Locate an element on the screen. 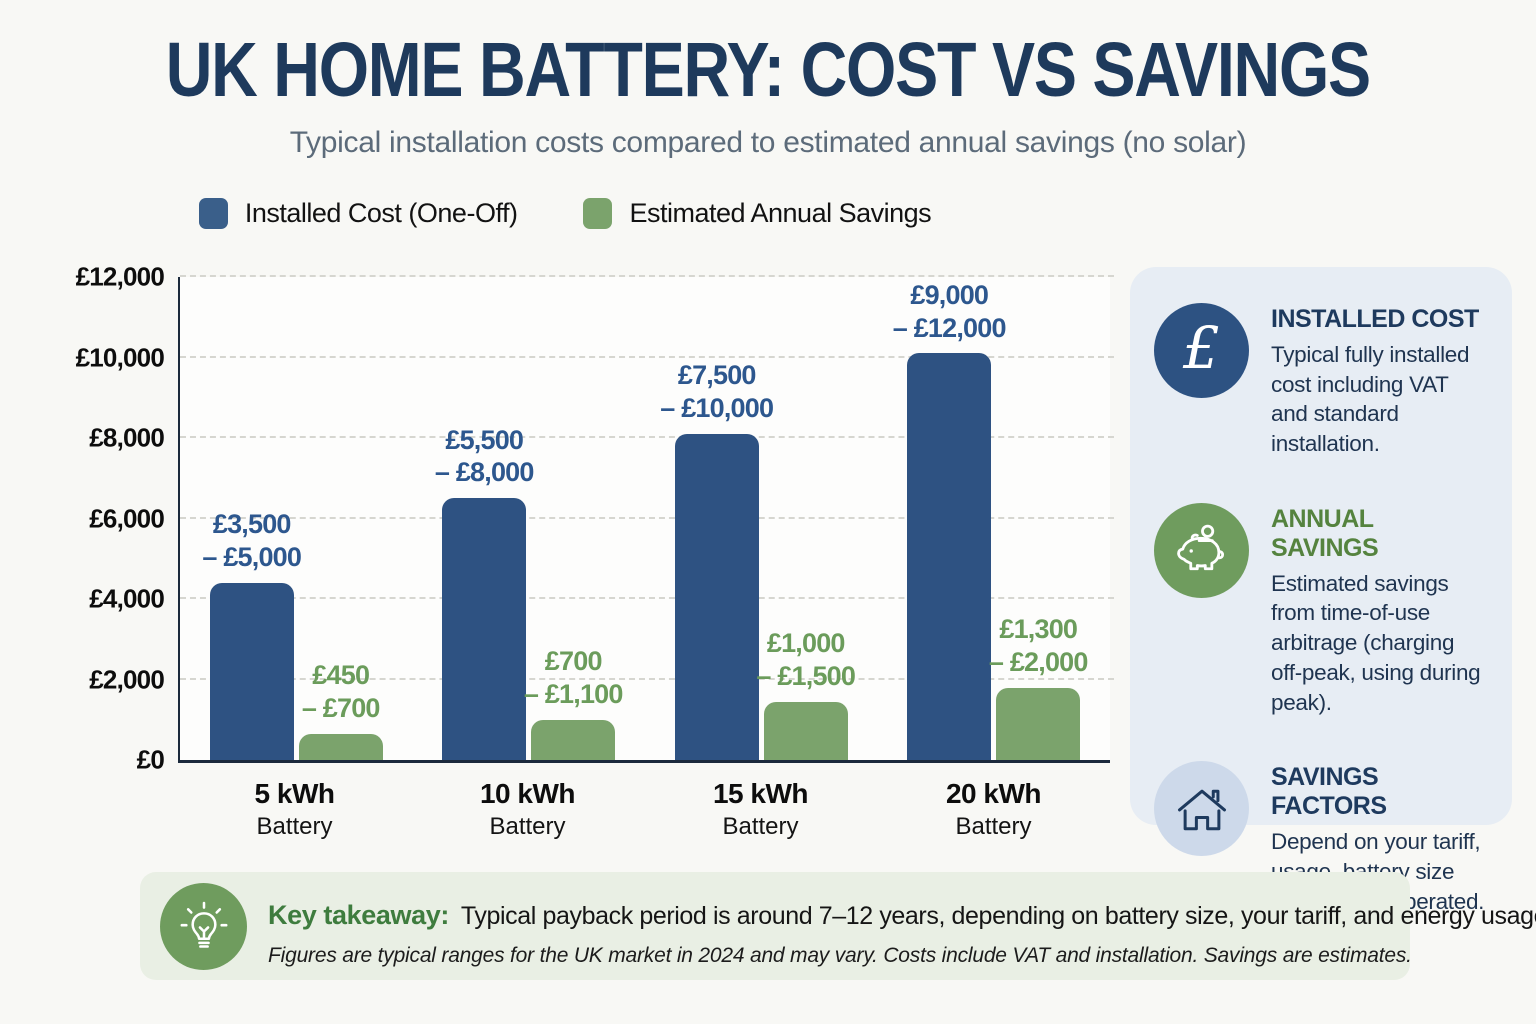  bar-slot: £1,000– £1,500 is located at coordinates (806, 518).